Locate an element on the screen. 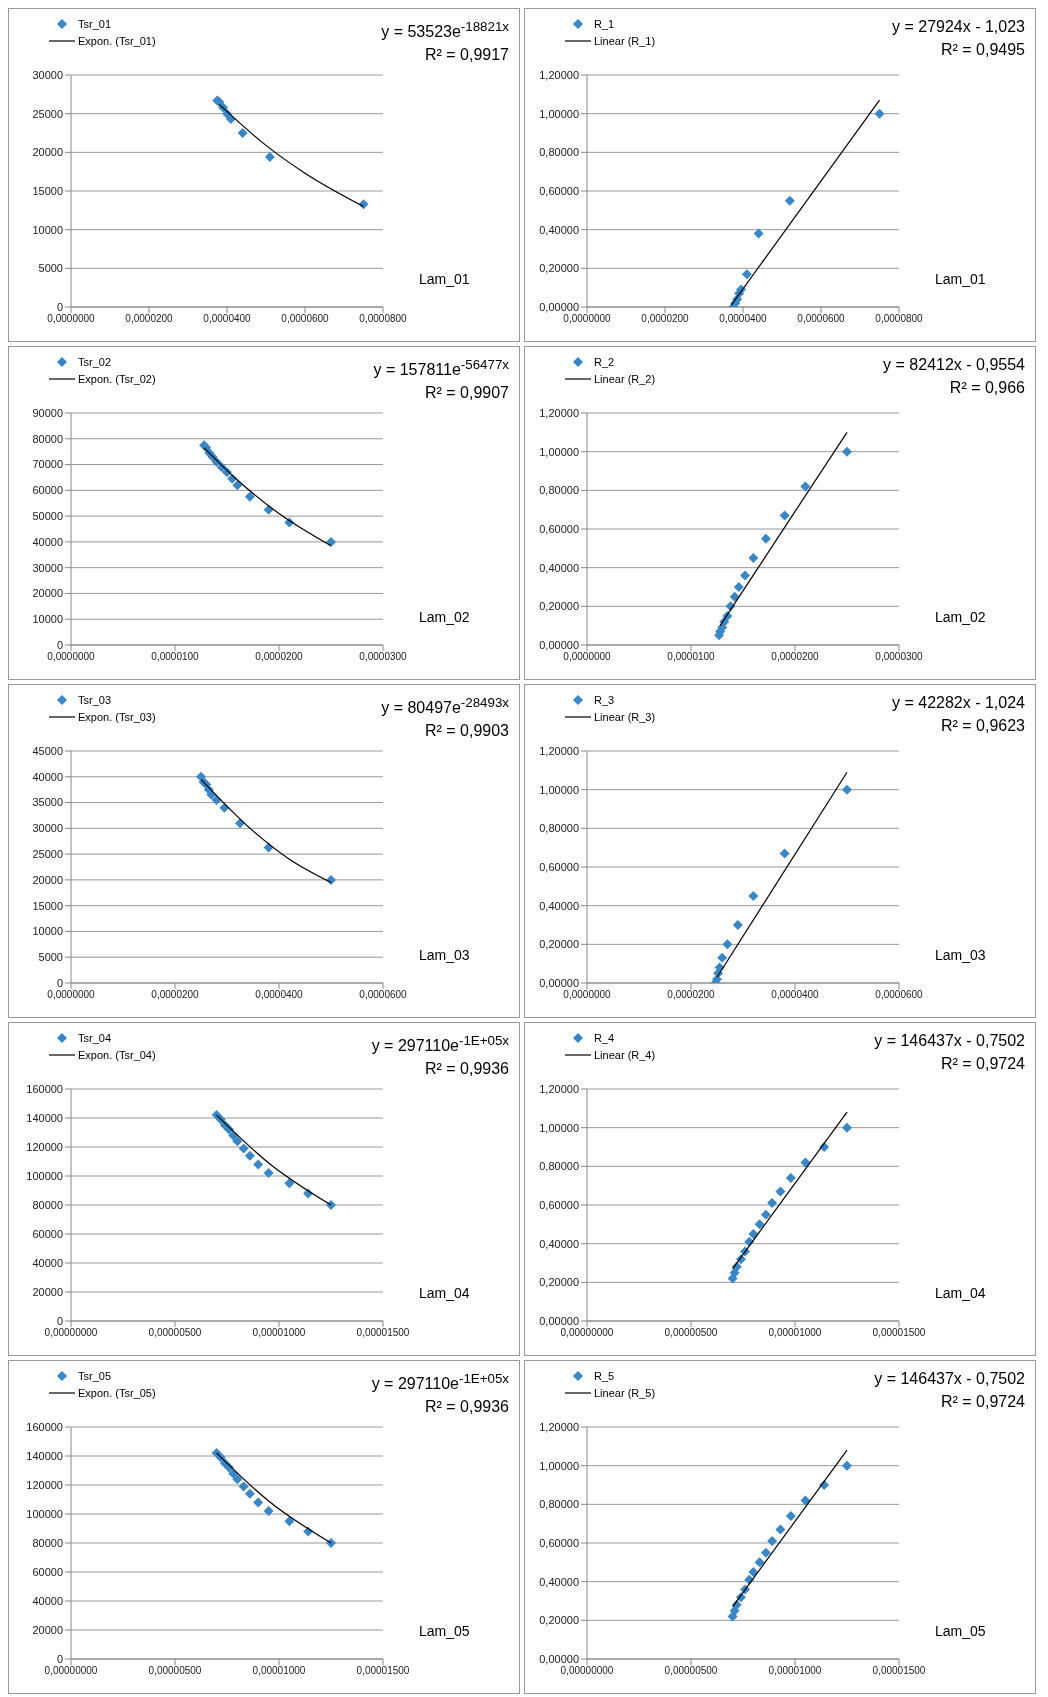 The width and height of the screenshot is (1048, 1697). x-tick-label: 0,0000600 is located at coordinates (821, 319).